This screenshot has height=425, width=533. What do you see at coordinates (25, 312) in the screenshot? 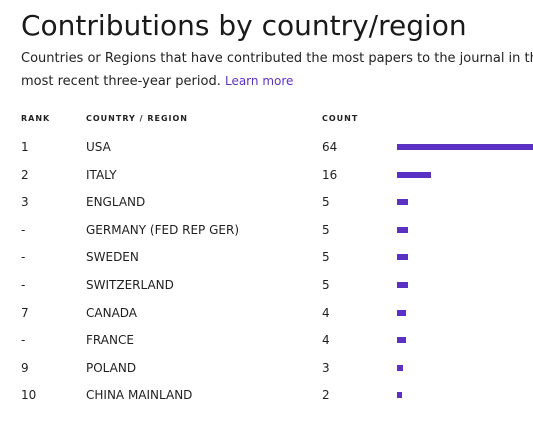
I see `rank-cell: 7` at bounding box center [25, 312].